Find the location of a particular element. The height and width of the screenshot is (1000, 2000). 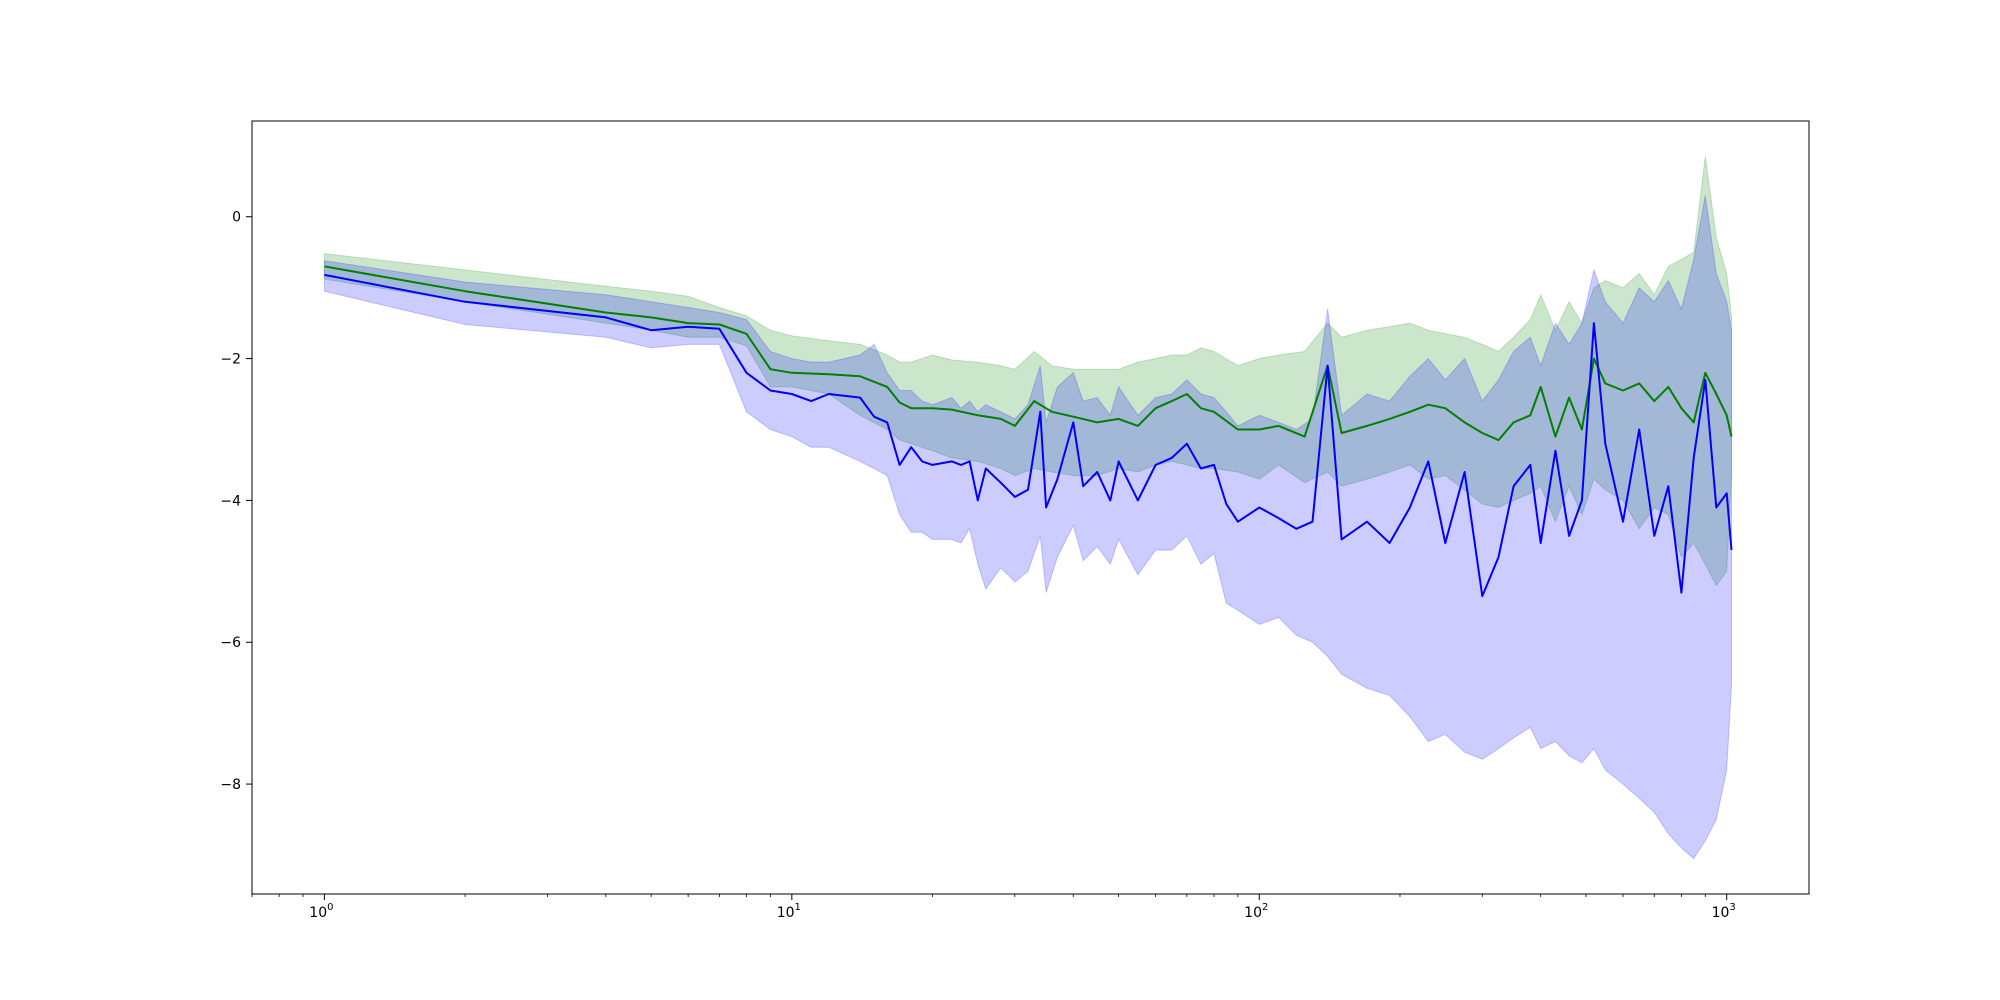

y-axis: 0 −2 −4 −6 −8 is located at coordinates (236, 501).